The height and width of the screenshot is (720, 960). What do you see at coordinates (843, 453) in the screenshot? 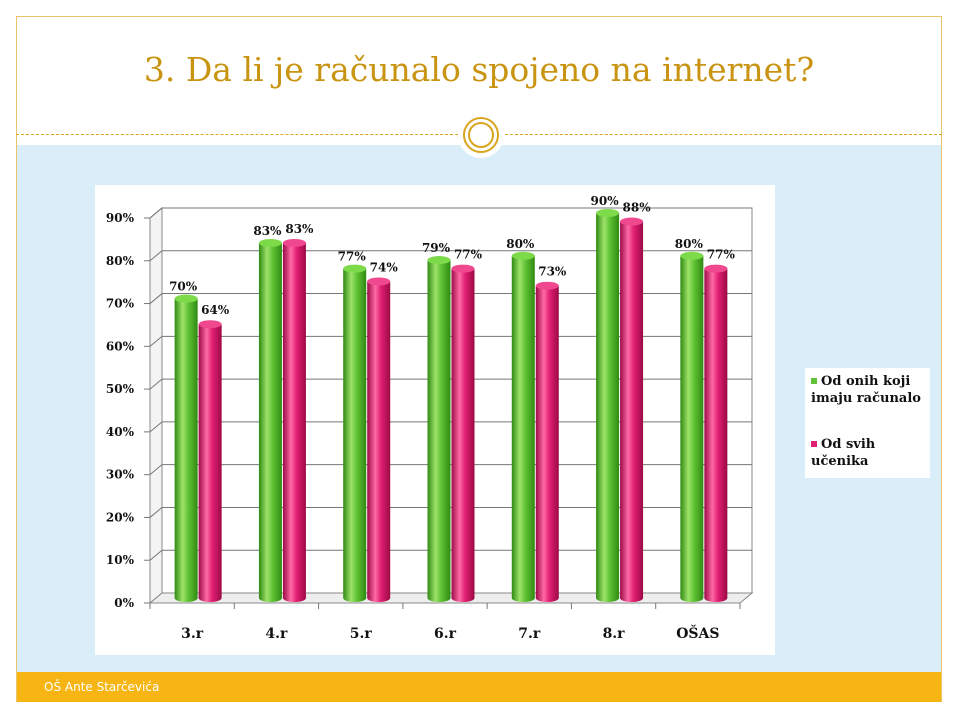
I see `legend-label-series-2: Od svih učenika` at bounding box center [843, 453].